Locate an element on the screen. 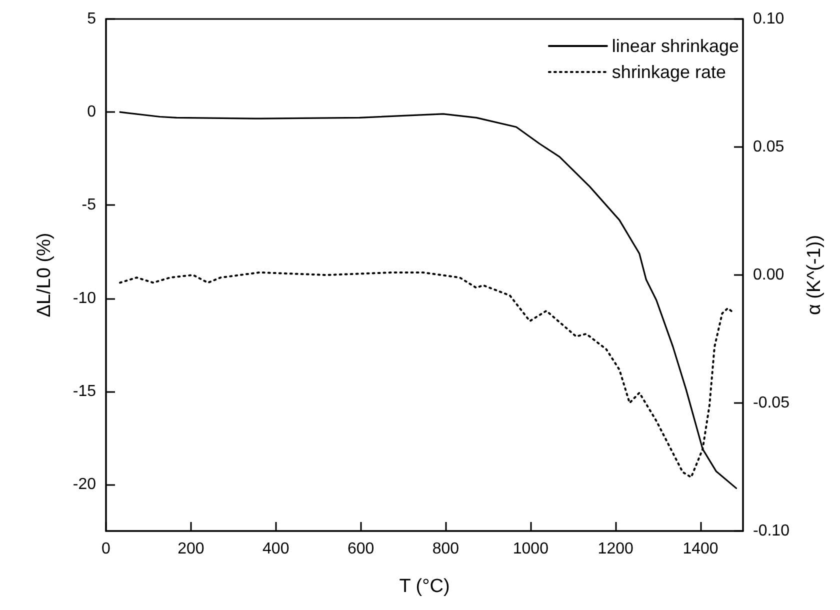 The height and width of the screenshot is (610, 840). legend-label: shrinkage rate is located at coordinates (669, 72).